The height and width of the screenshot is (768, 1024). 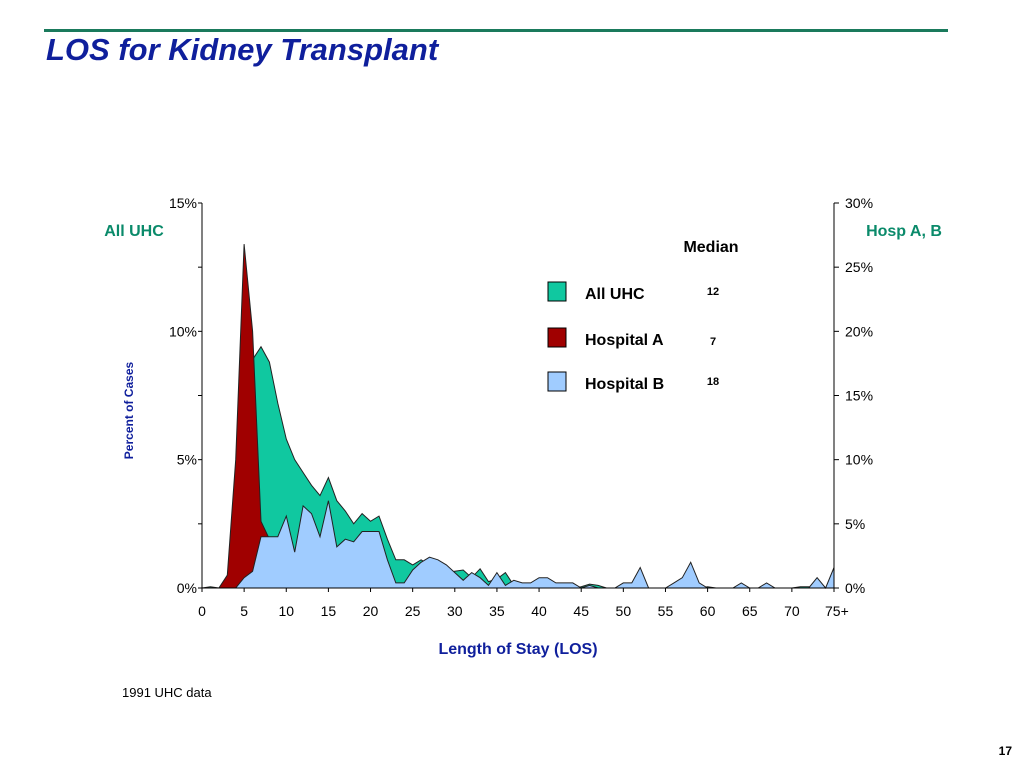 What do you see at coordinates (286, 611) in the screenshot?
I see `x-tick-label: 10` at bounding box center [286, 611].